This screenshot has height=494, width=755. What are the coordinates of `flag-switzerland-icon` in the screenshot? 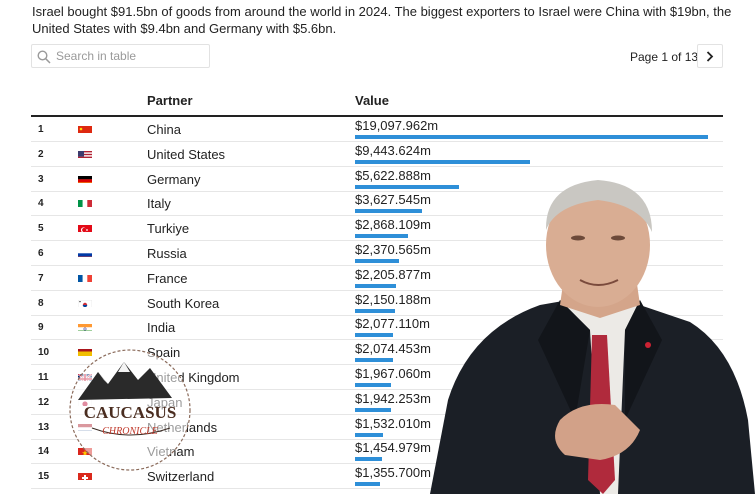 It's located at (85, 475).